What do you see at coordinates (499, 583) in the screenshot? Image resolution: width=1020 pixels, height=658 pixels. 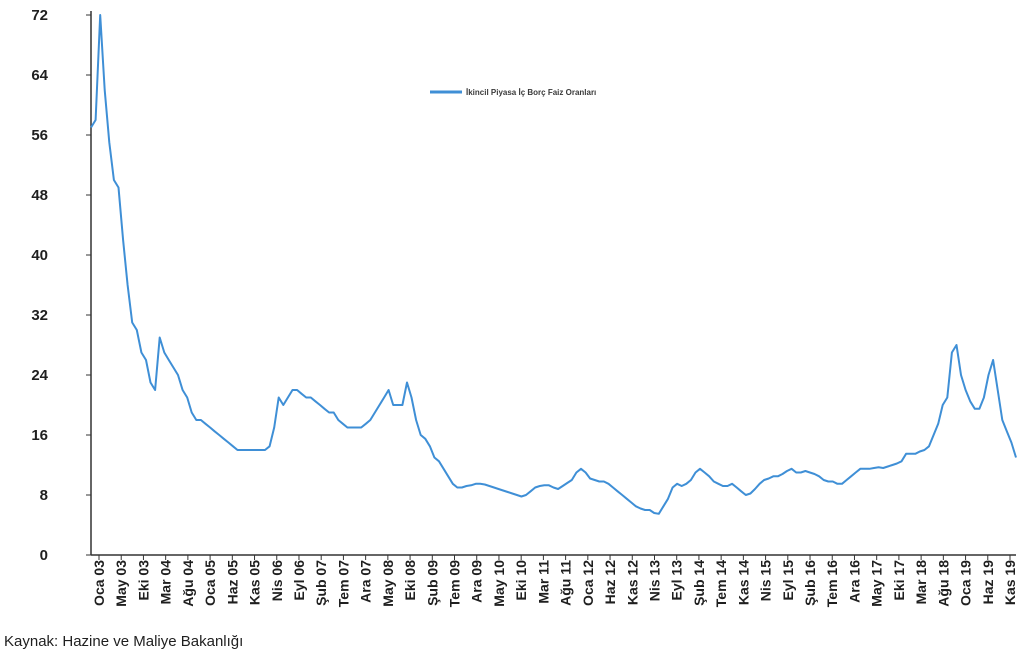 I see `x-tick-label: May 10` at bounding box center [499, 583].